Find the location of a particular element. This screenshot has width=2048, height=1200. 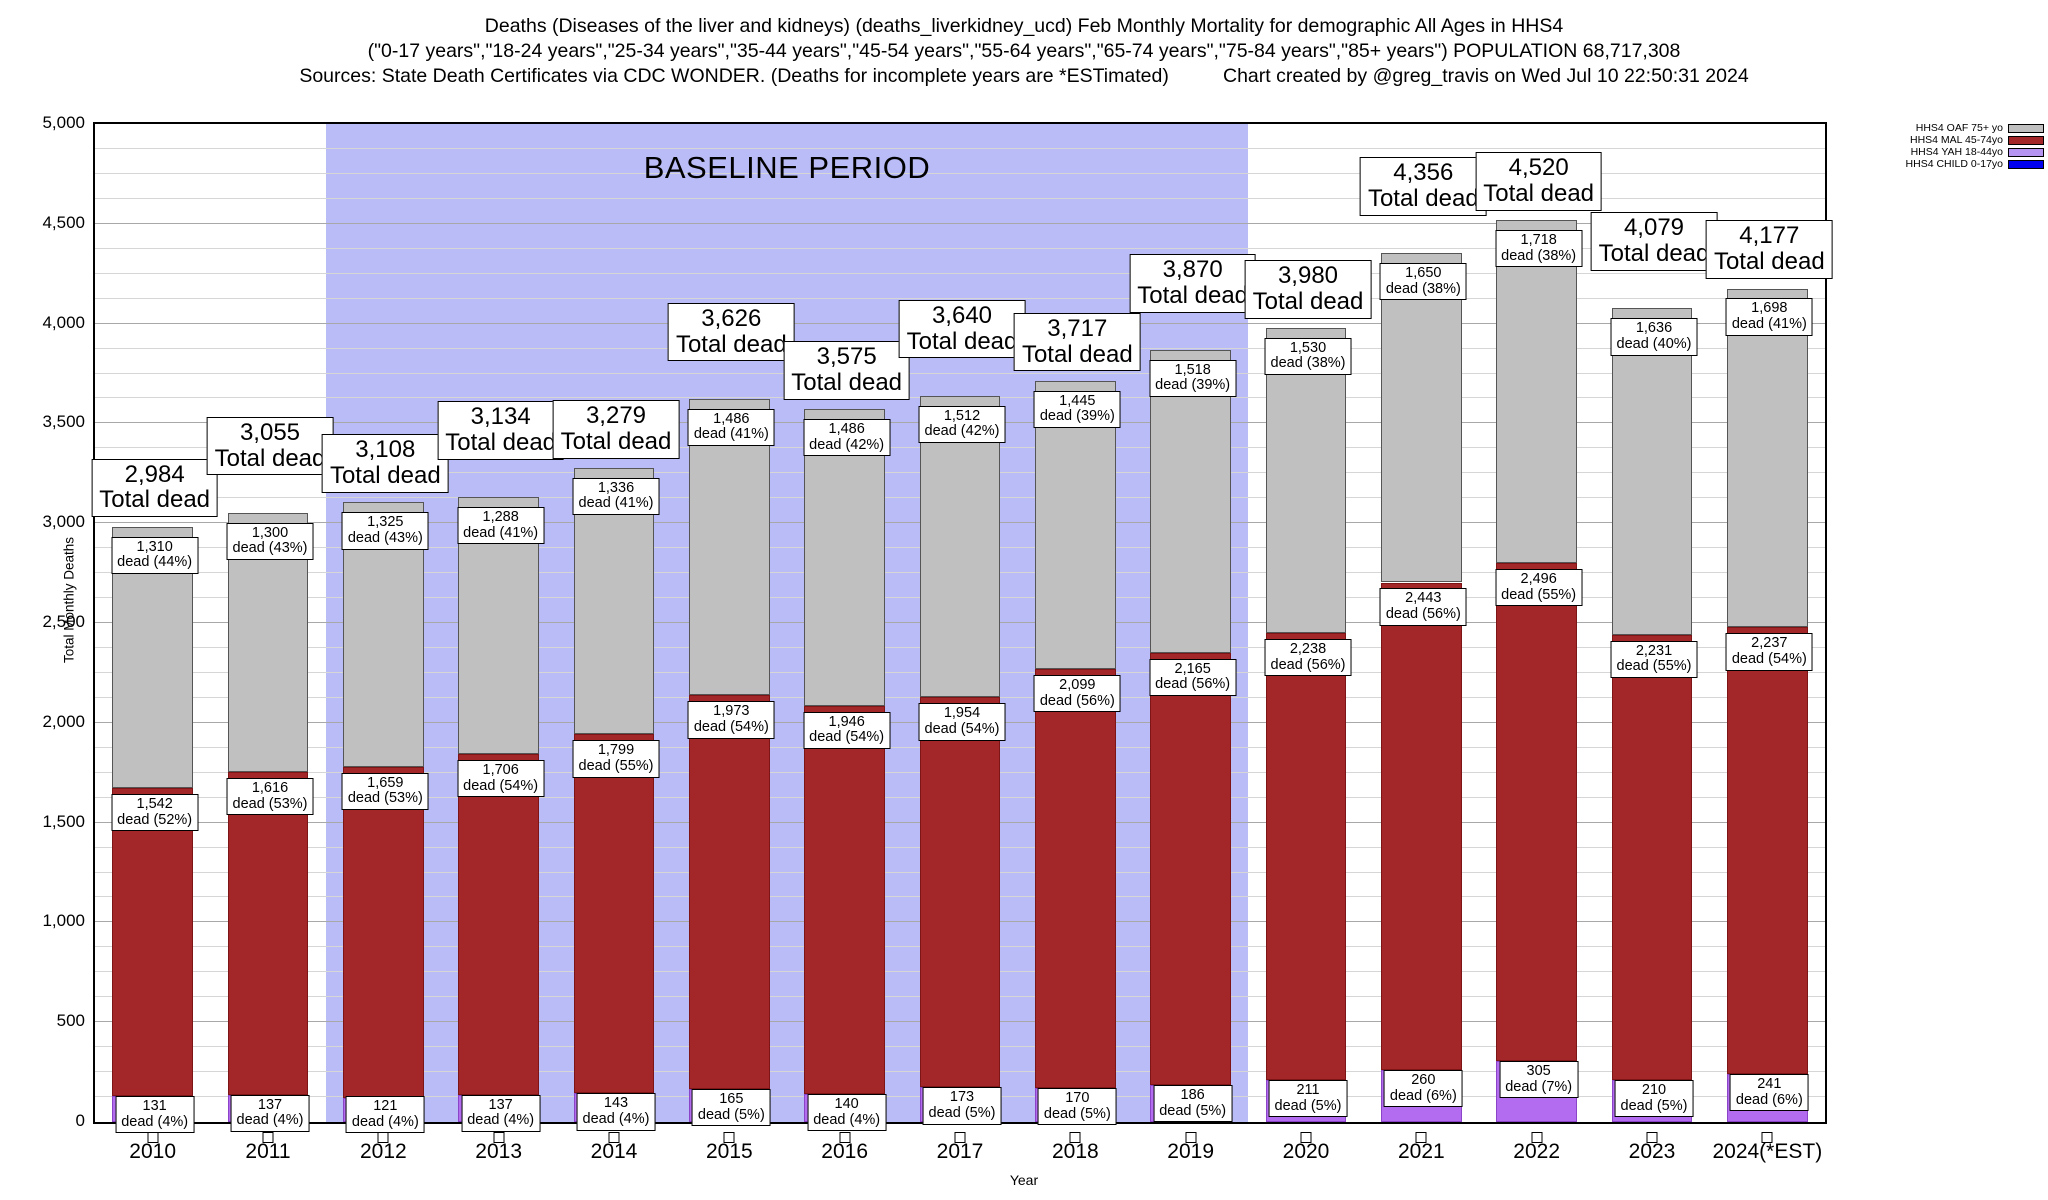

bar-group-2014 is located at coordinates (614, 623).